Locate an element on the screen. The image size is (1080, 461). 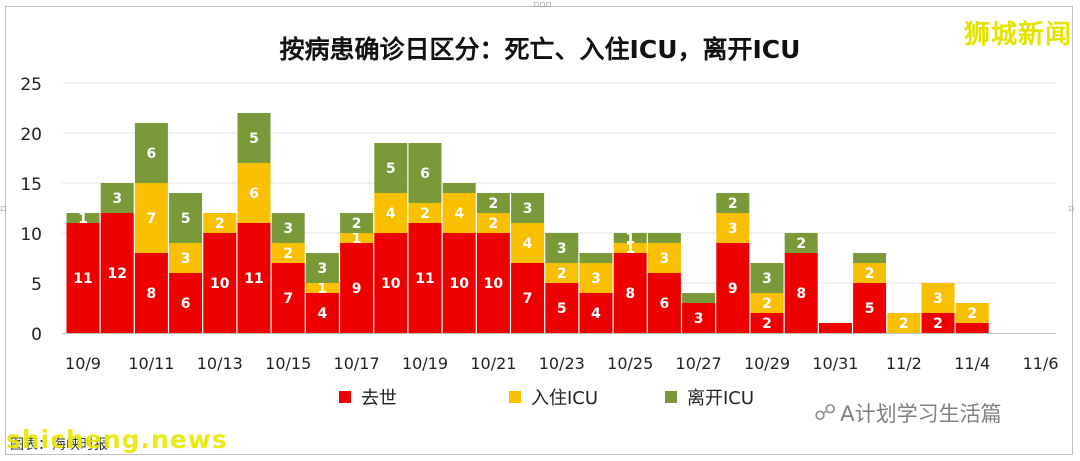
legend-swatch-death is located at coordinates (345, 397).